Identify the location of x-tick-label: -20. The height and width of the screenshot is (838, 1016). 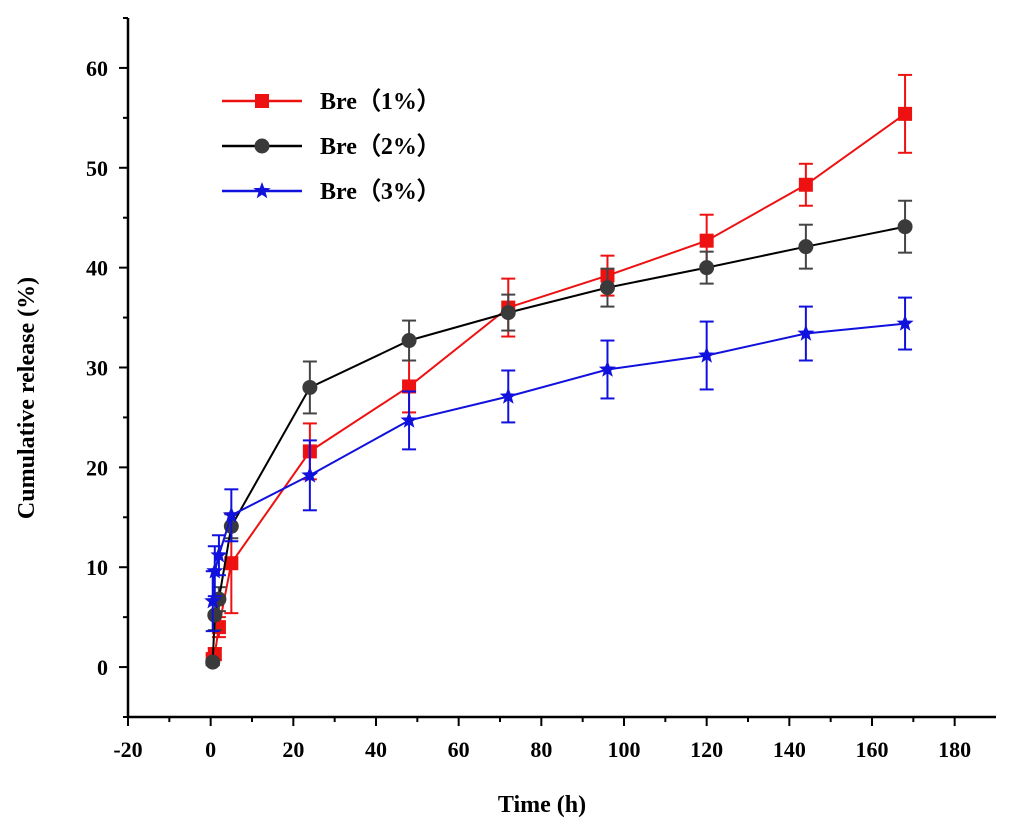
(127, 749).